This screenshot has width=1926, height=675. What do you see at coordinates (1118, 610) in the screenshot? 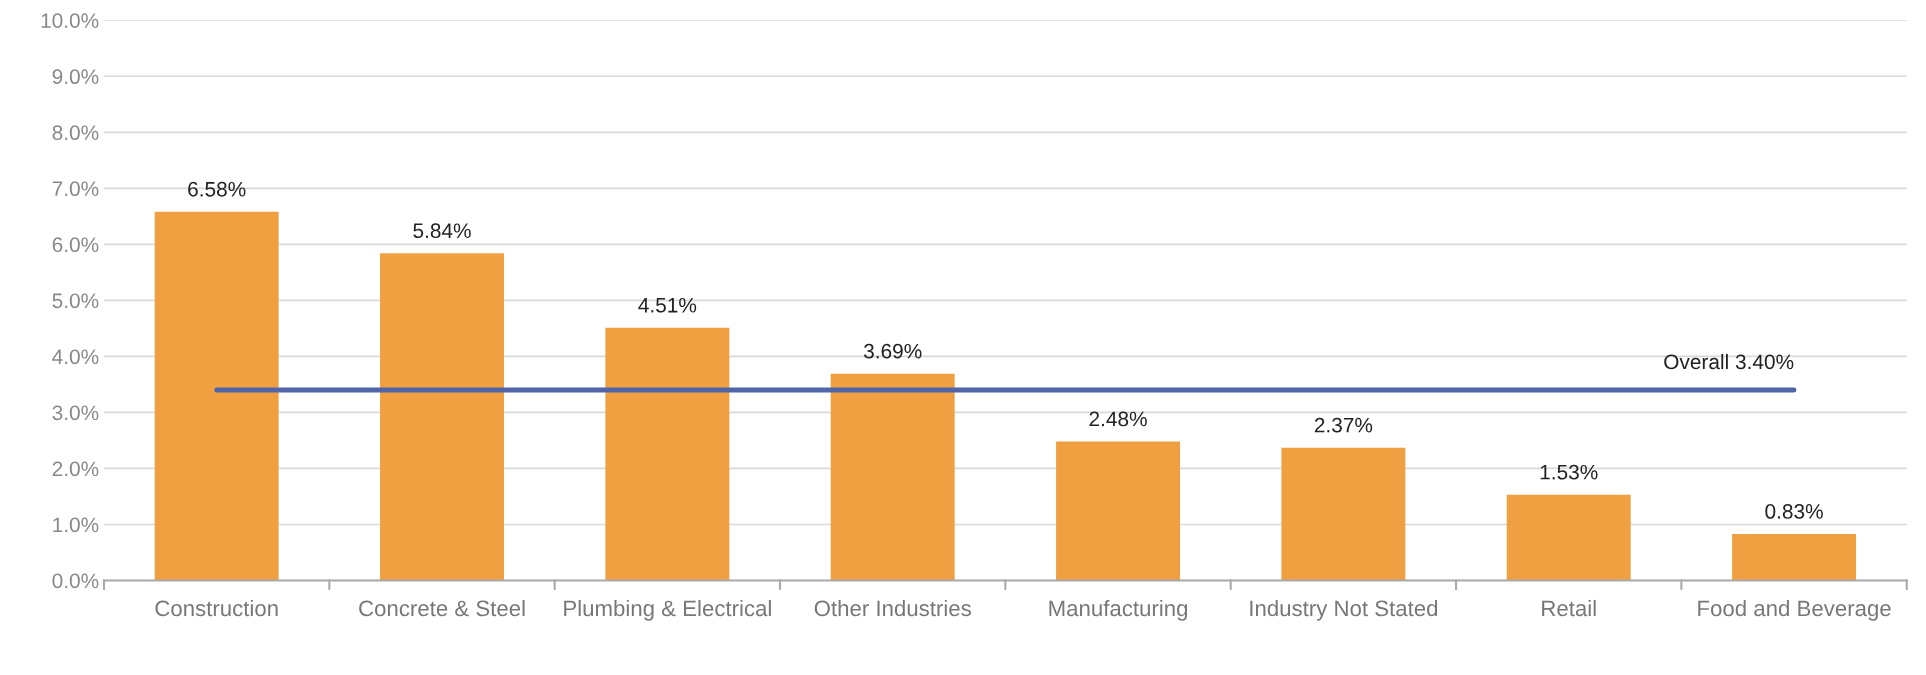
I see `x-tick-label: Manufacturing` at bounding box center [1118, 610].